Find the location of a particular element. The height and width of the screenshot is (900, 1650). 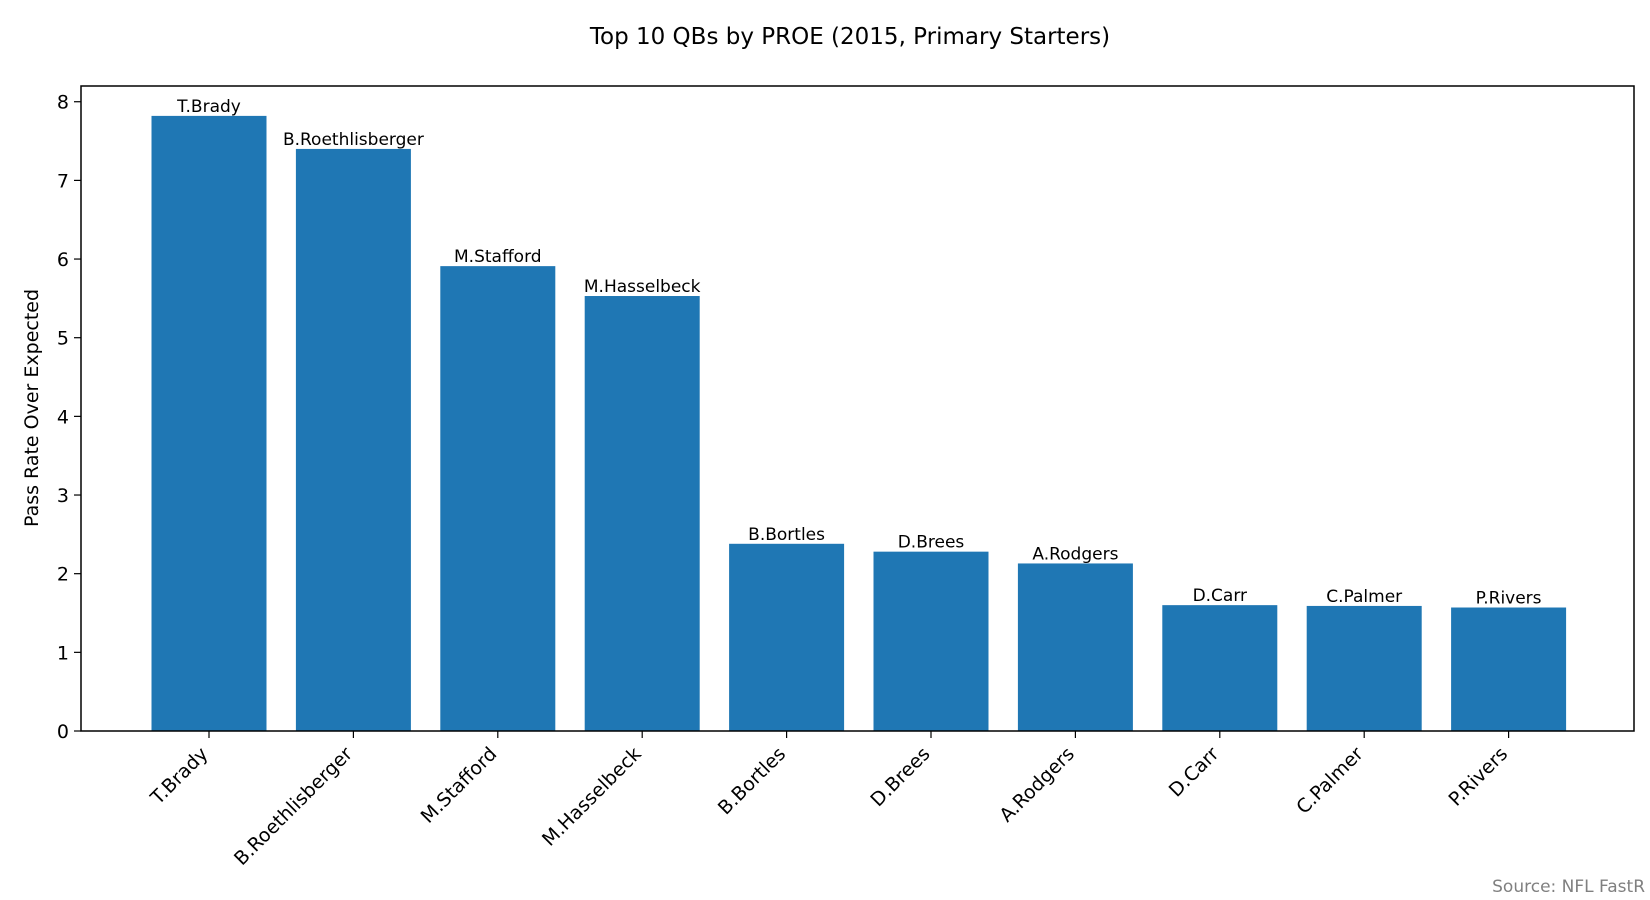

y-tick-label-5: 5 is located at coordinates (63, 339).